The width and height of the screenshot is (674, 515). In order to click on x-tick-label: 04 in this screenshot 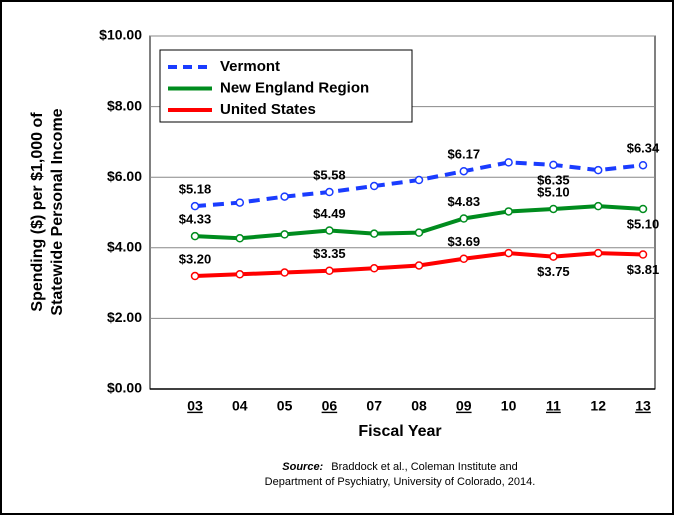, I will do `click(240, 406)`.